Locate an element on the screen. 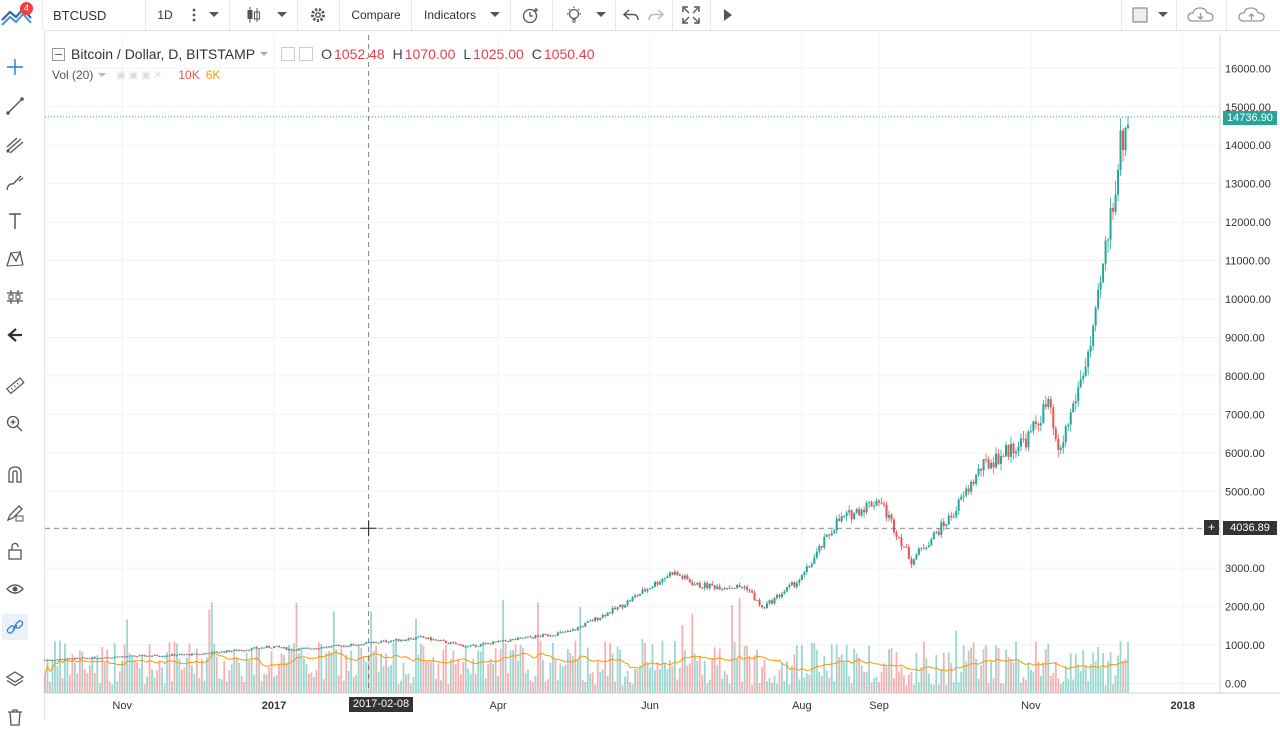 The height and width of the screenshot is (730, 1280). compare-button: Compare is located at coordinates (376, 15).